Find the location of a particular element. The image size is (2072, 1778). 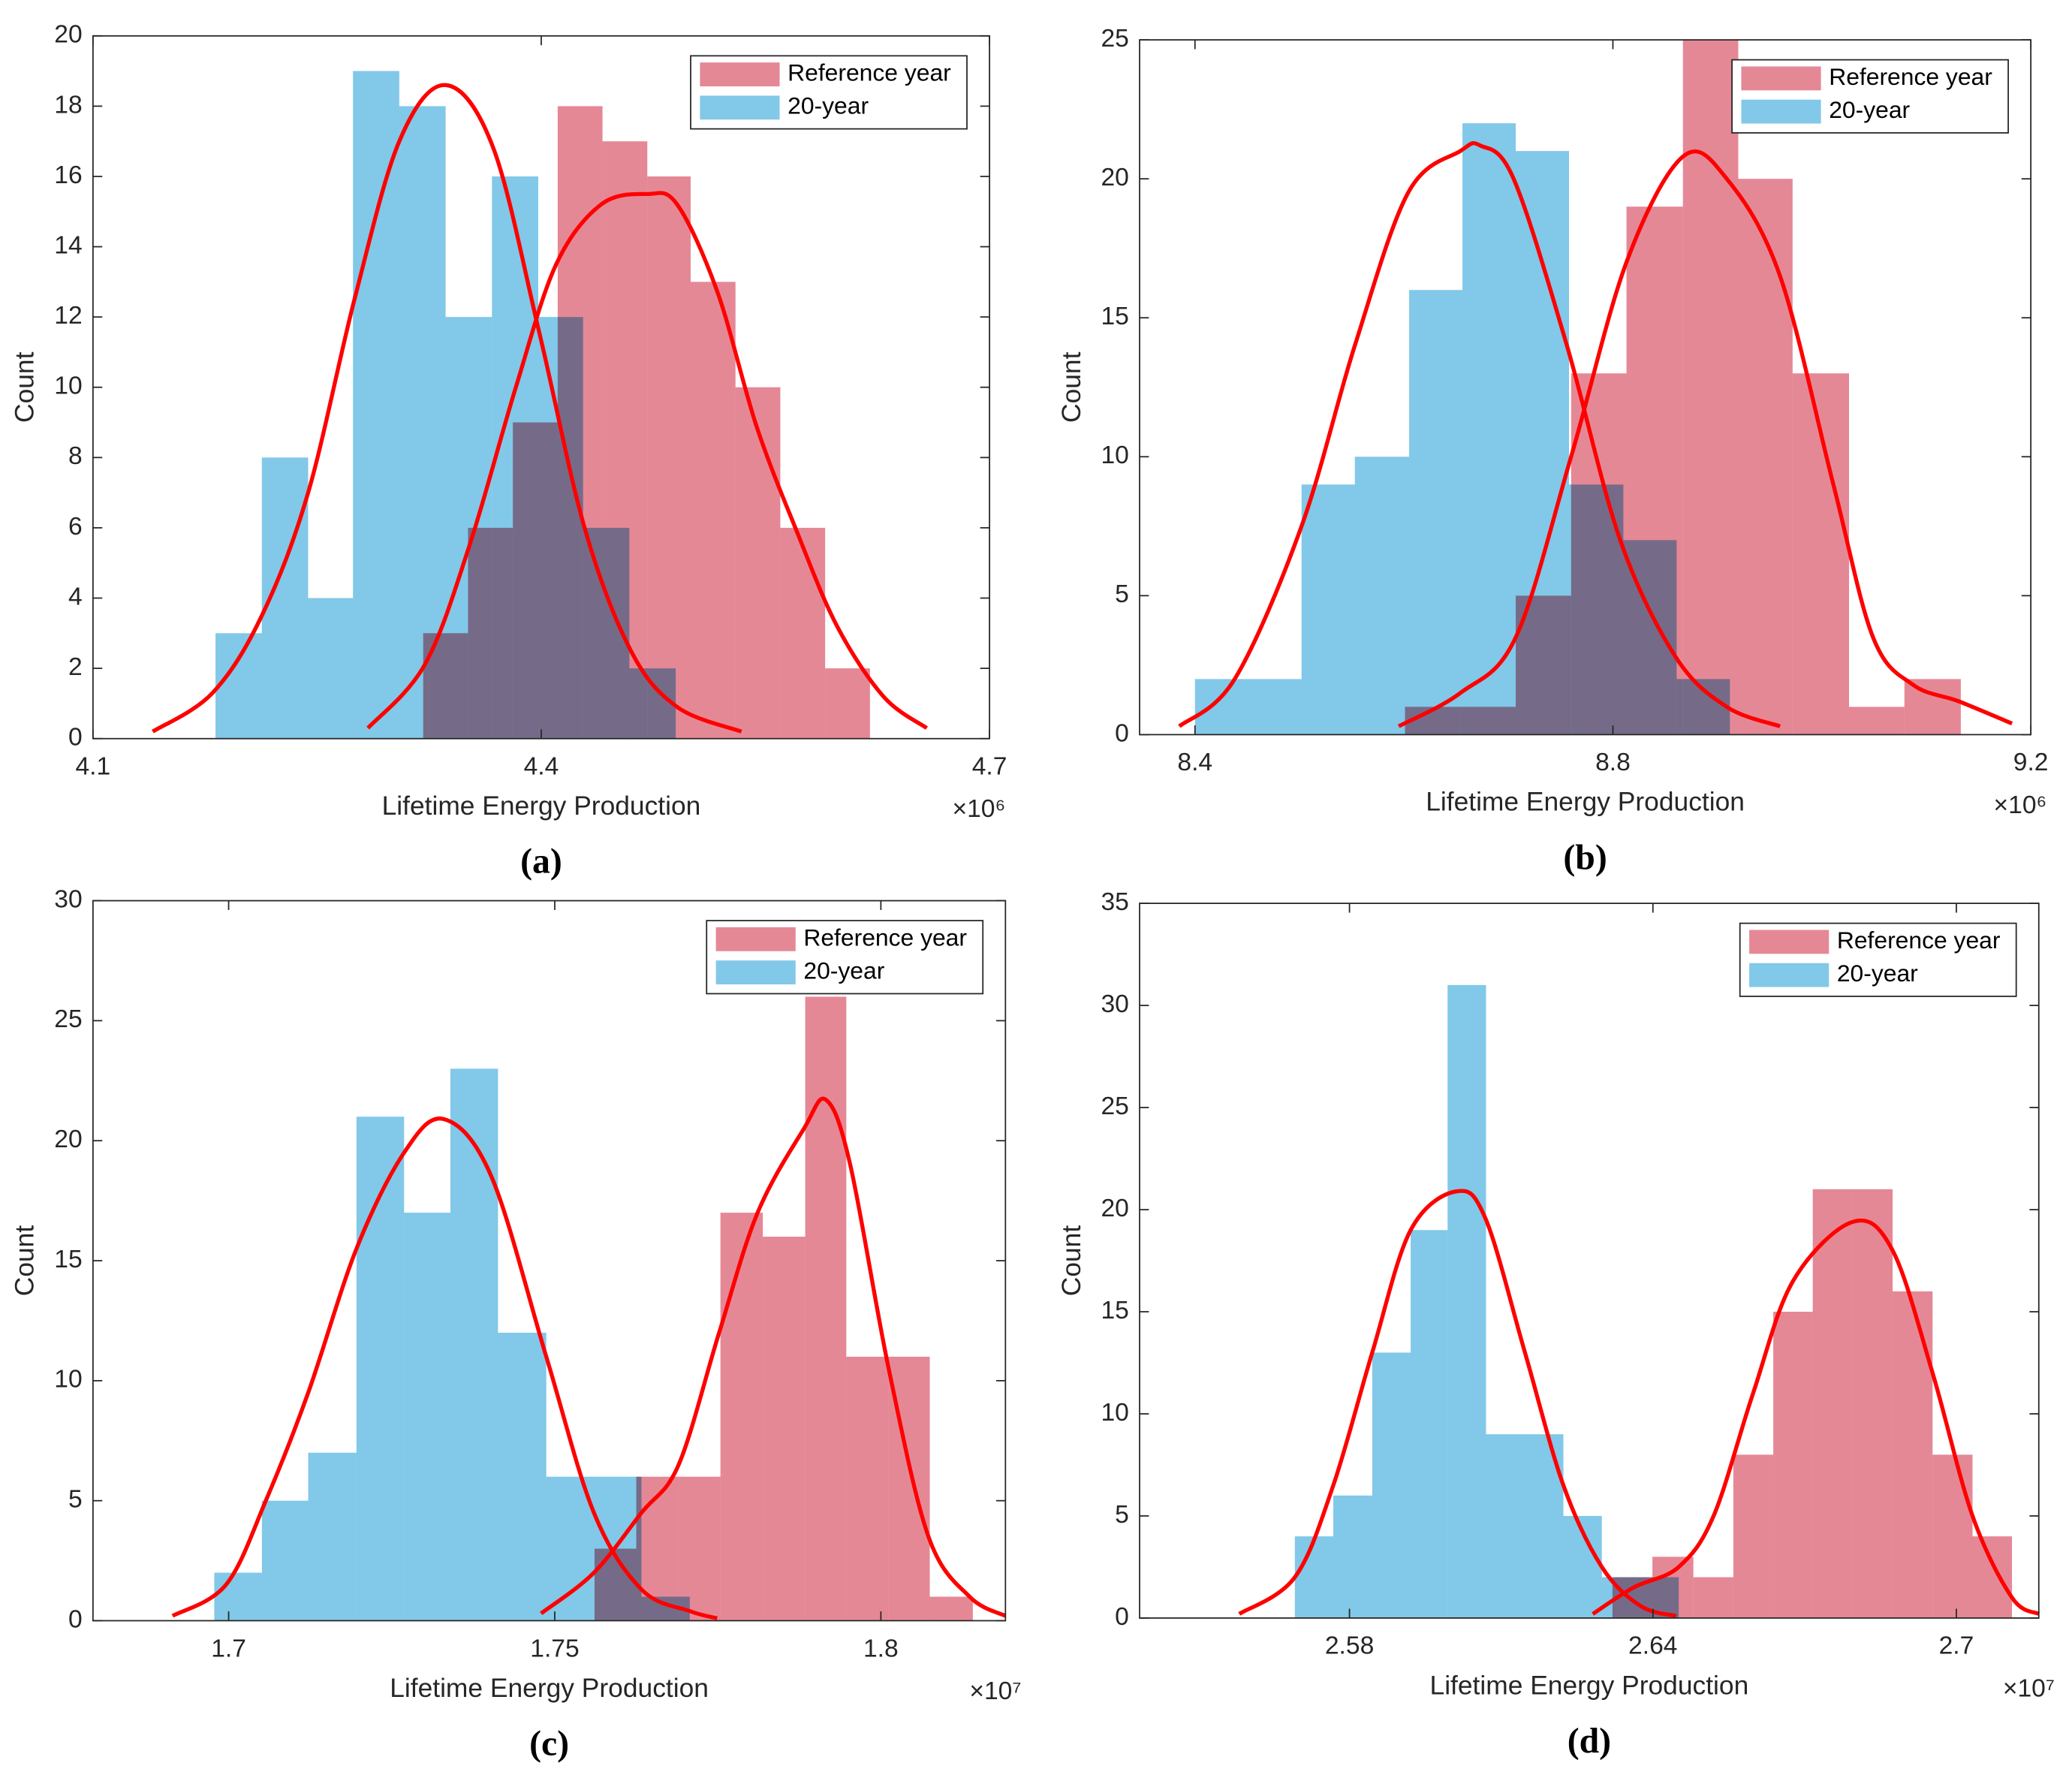

x-multiplier: ×10⁷ is located at coordinates (995, 1691).